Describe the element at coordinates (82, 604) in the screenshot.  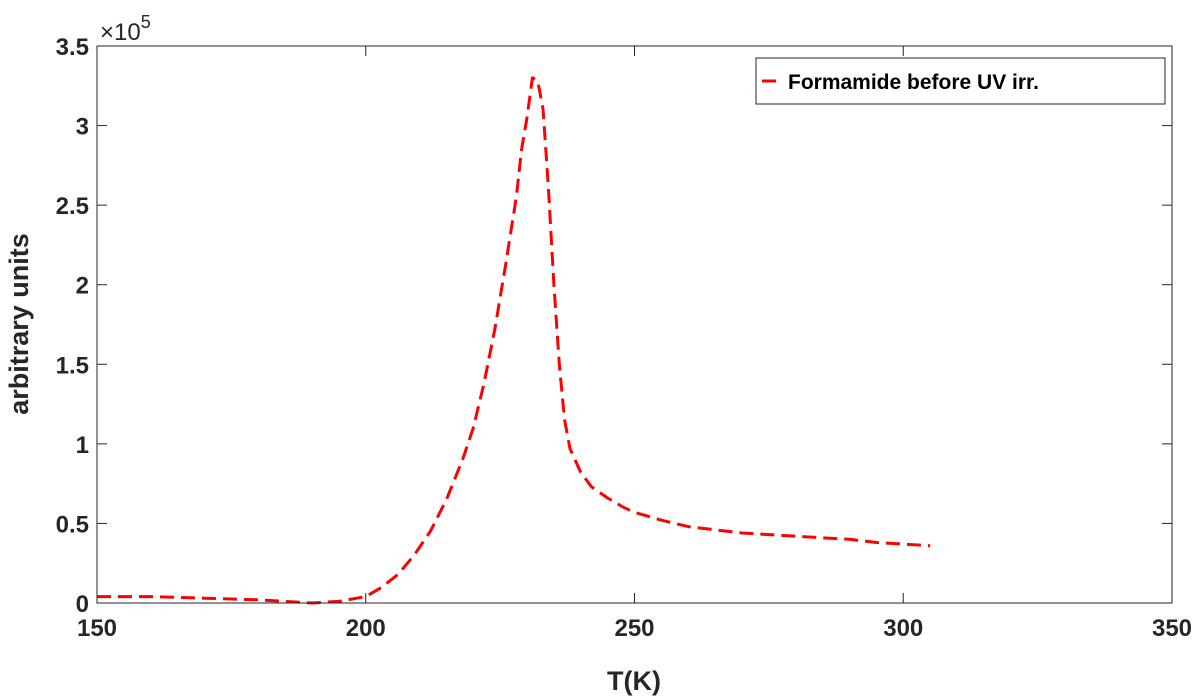
I see `y-tick-label: 0` at that location.